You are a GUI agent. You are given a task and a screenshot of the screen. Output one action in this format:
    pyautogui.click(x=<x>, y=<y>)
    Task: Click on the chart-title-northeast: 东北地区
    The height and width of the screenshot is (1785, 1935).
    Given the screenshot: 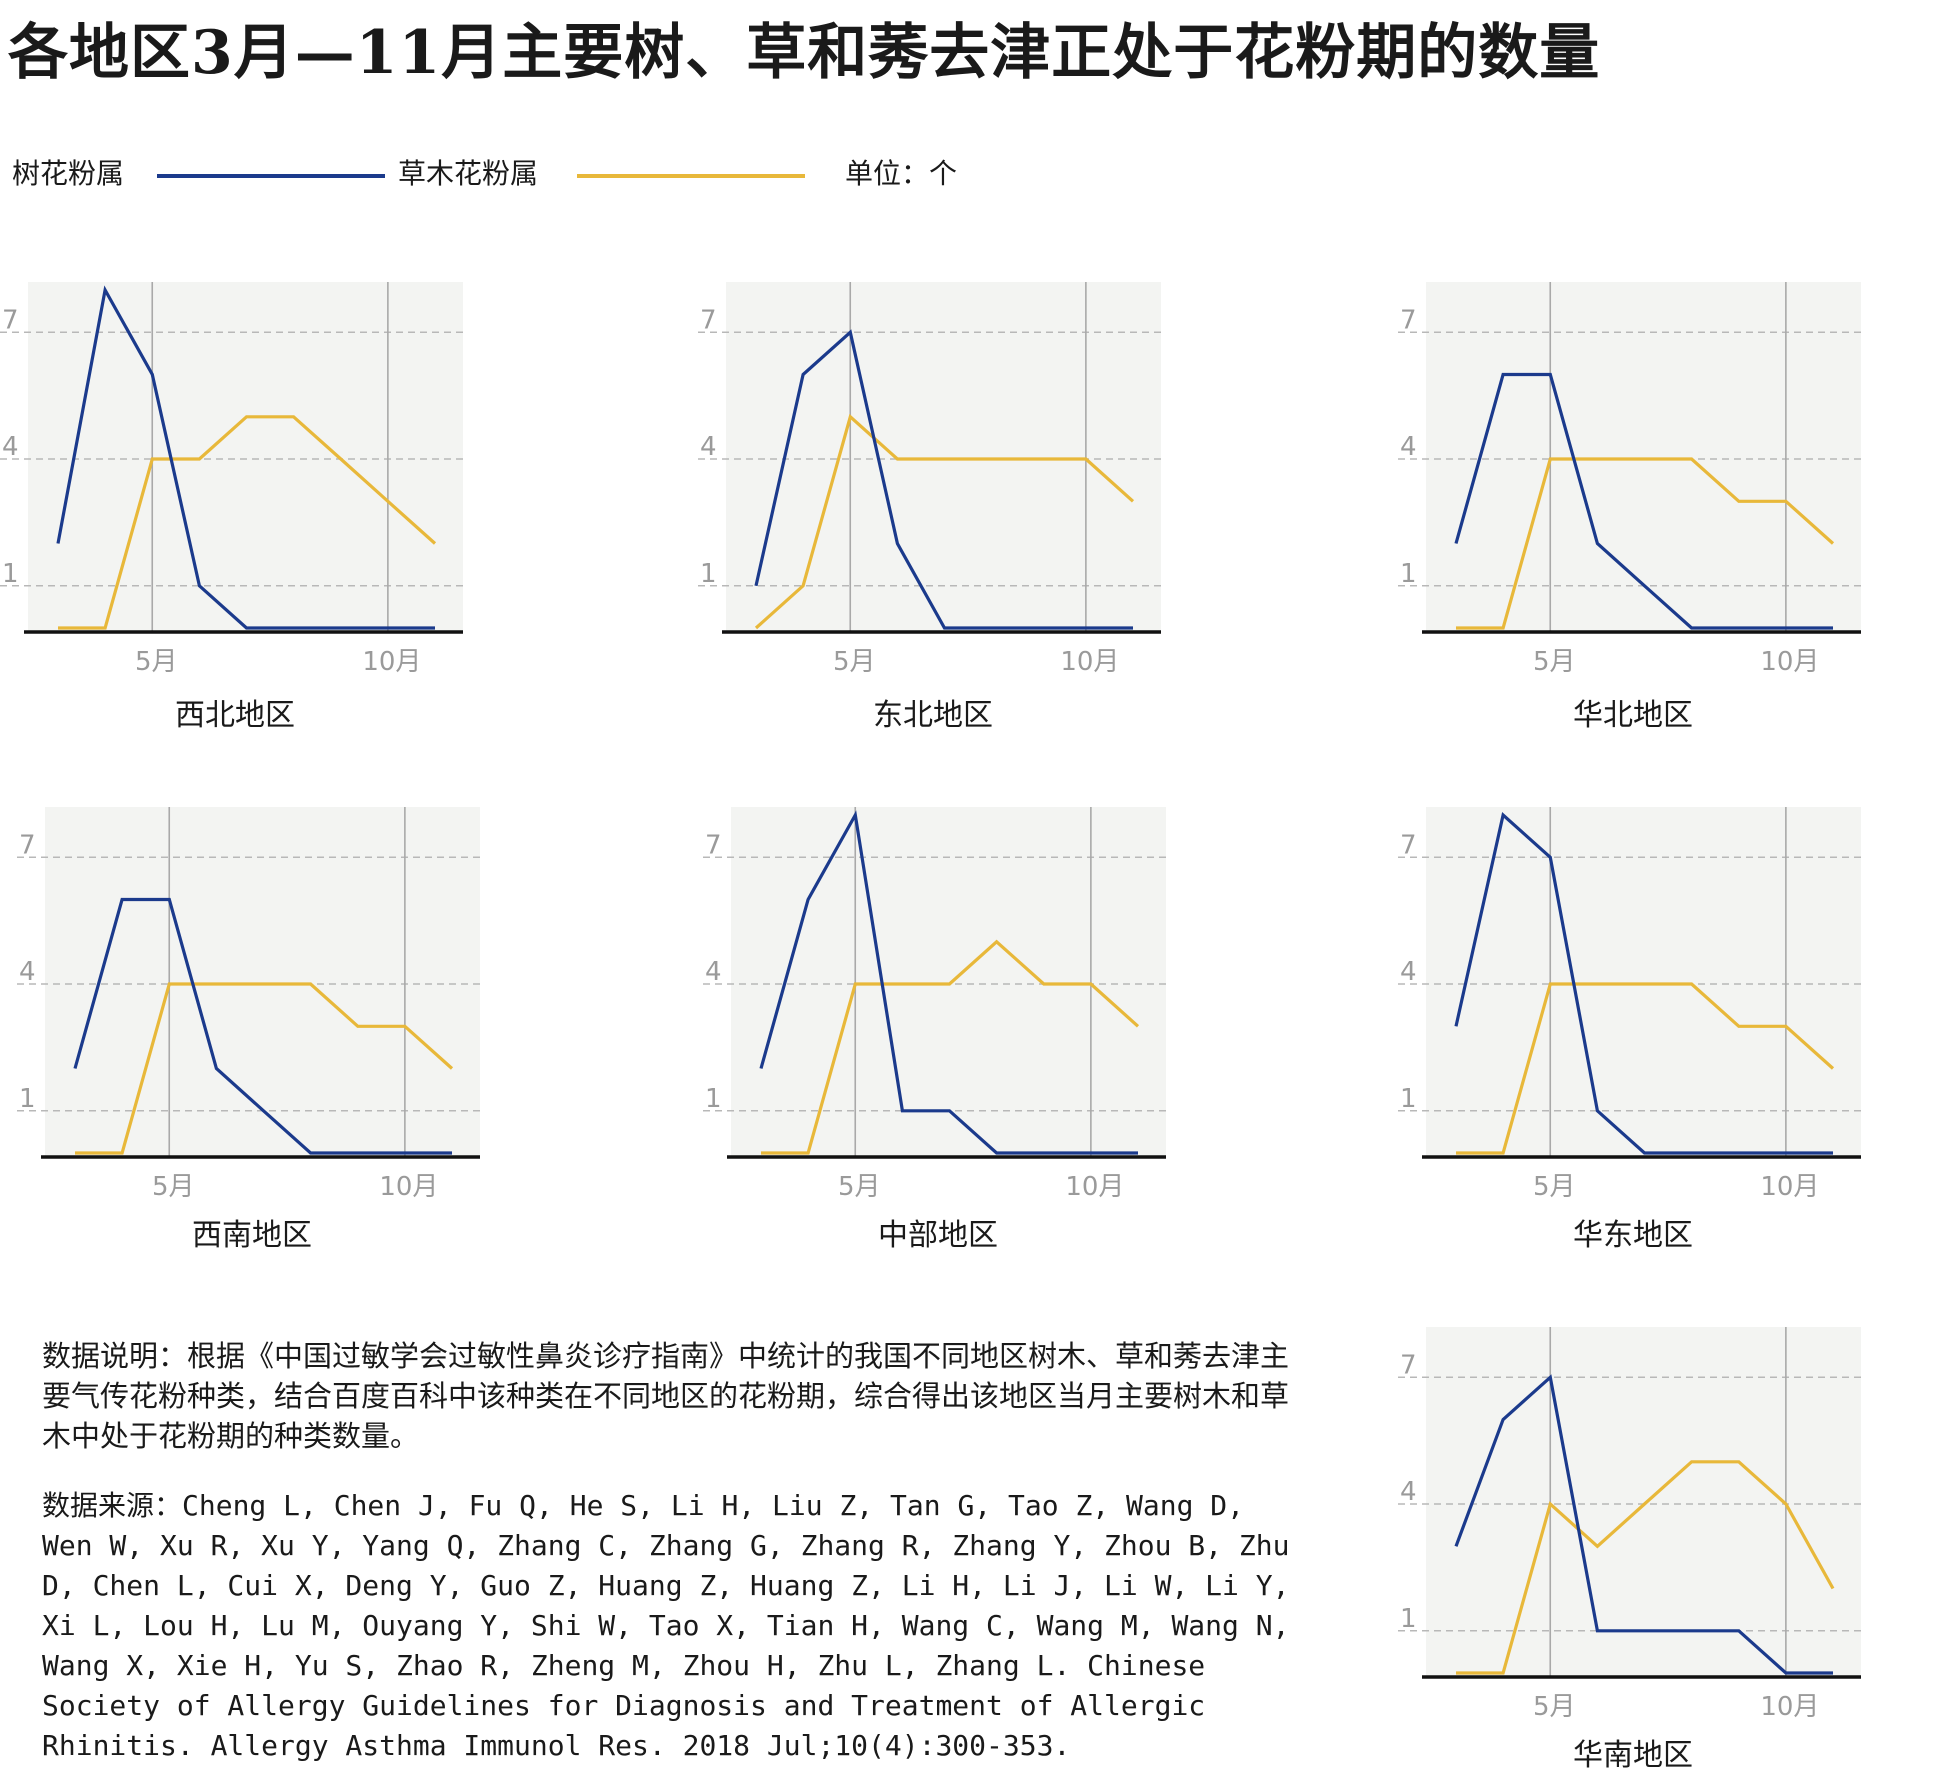 What is the action you would take?
    pyautogui.click(x=933, y=715)
    